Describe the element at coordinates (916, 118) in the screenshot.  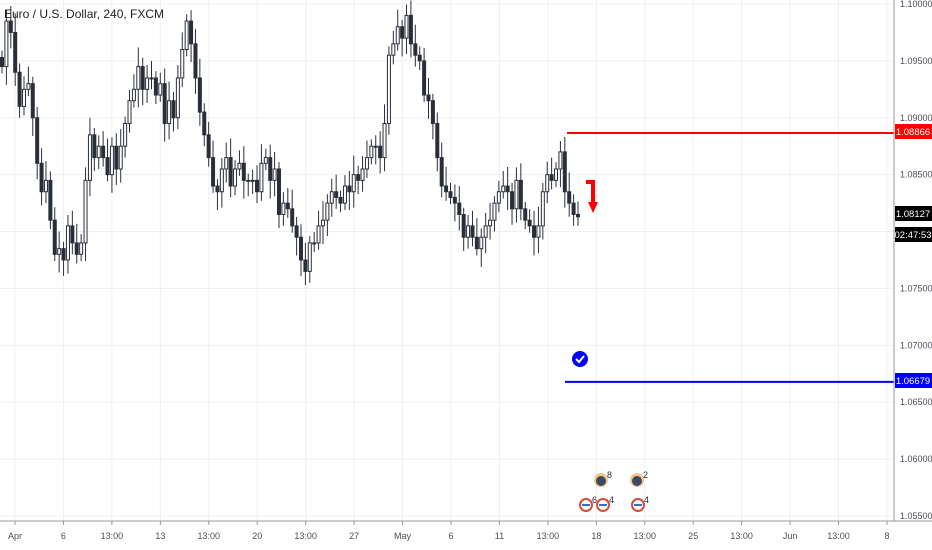
I see `y-tick-label: 1.09000` at that location.